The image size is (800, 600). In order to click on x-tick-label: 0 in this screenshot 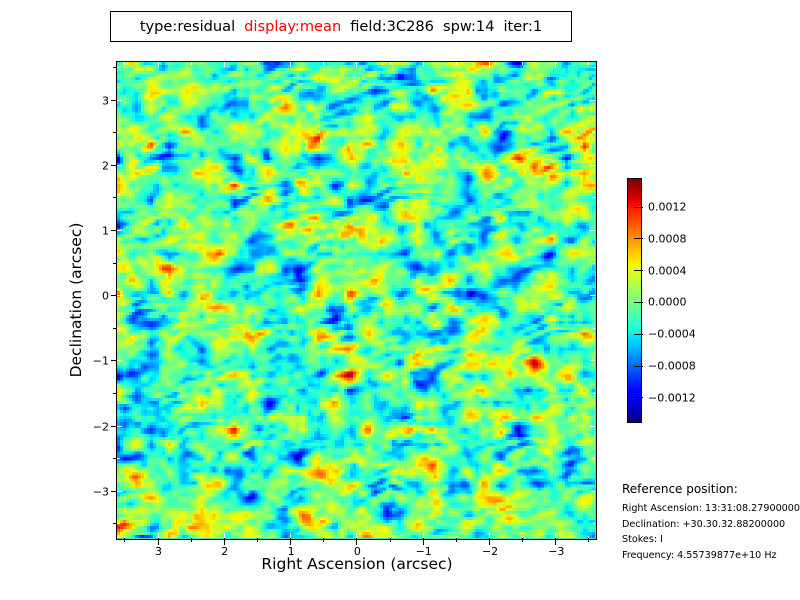, I will do `click(357, 551)`.